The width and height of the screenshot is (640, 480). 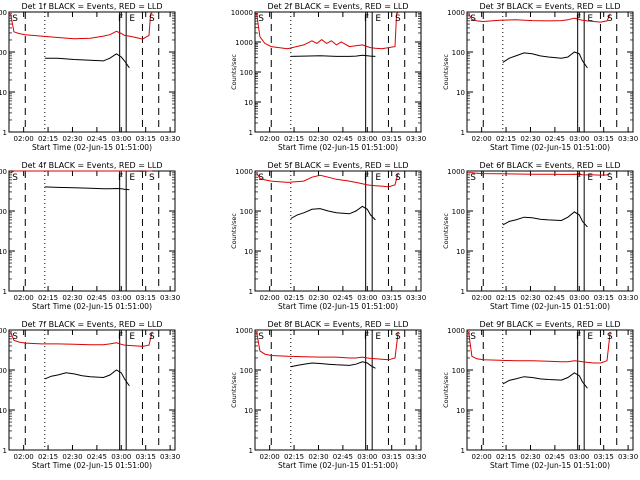 I want to click on chart-title: Det 5f BLACK = Events, RED = LLD, so click(x=337, y=165).